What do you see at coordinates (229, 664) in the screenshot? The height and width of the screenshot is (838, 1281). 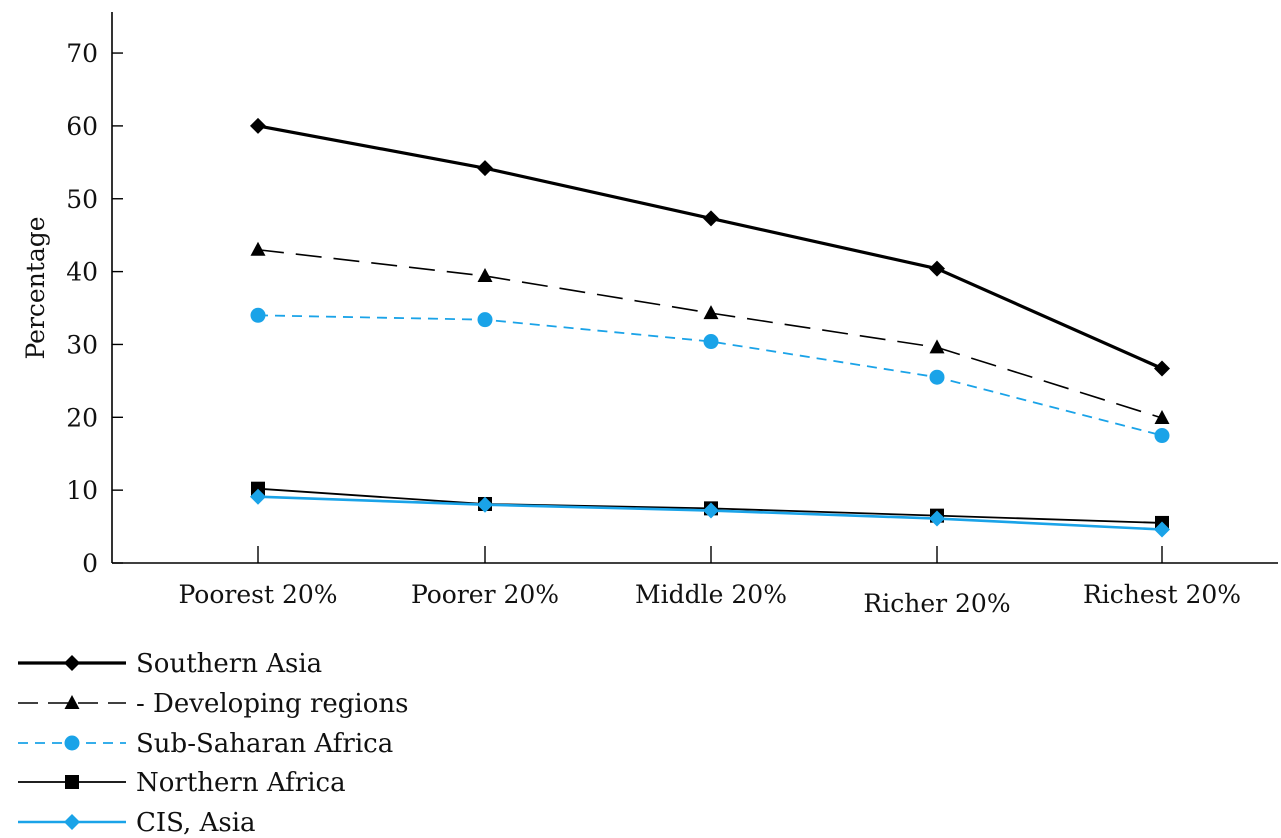 I see `legend-label: Southern Asia` at bounding box center [229, 664].